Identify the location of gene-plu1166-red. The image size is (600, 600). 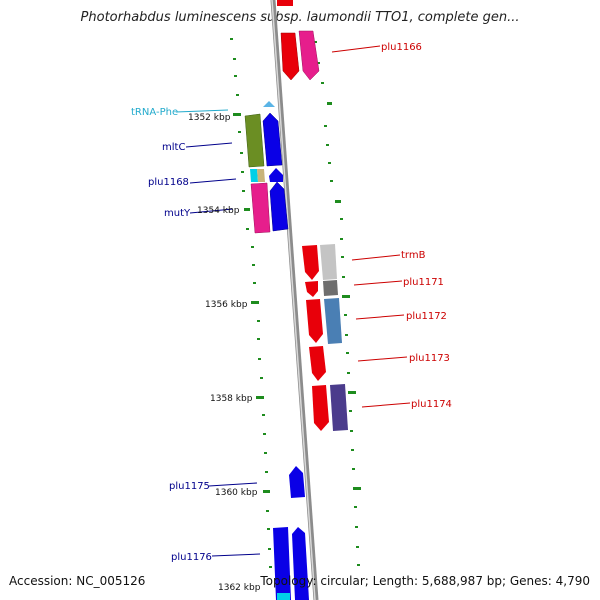
(290, 56).